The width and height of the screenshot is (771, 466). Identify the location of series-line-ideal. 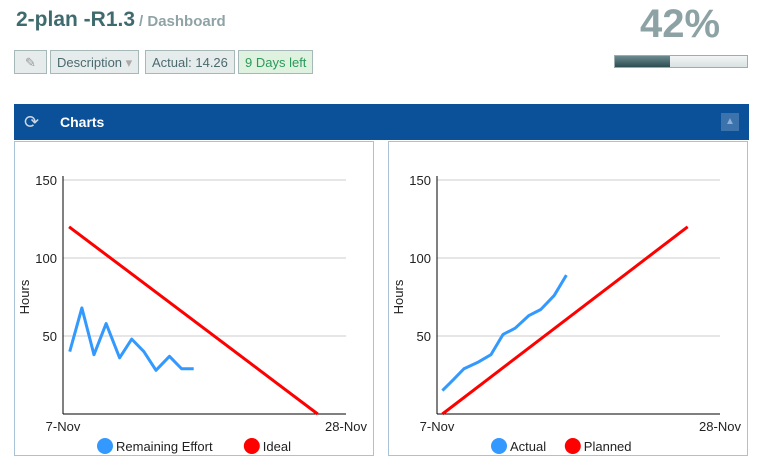
(193, 320).